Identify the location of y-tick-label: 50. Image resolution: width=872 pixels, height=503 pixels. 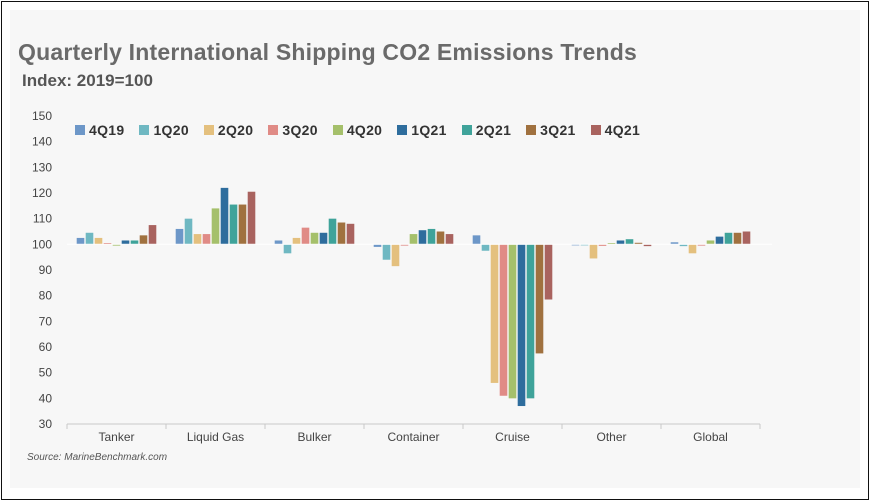
(46, 373).